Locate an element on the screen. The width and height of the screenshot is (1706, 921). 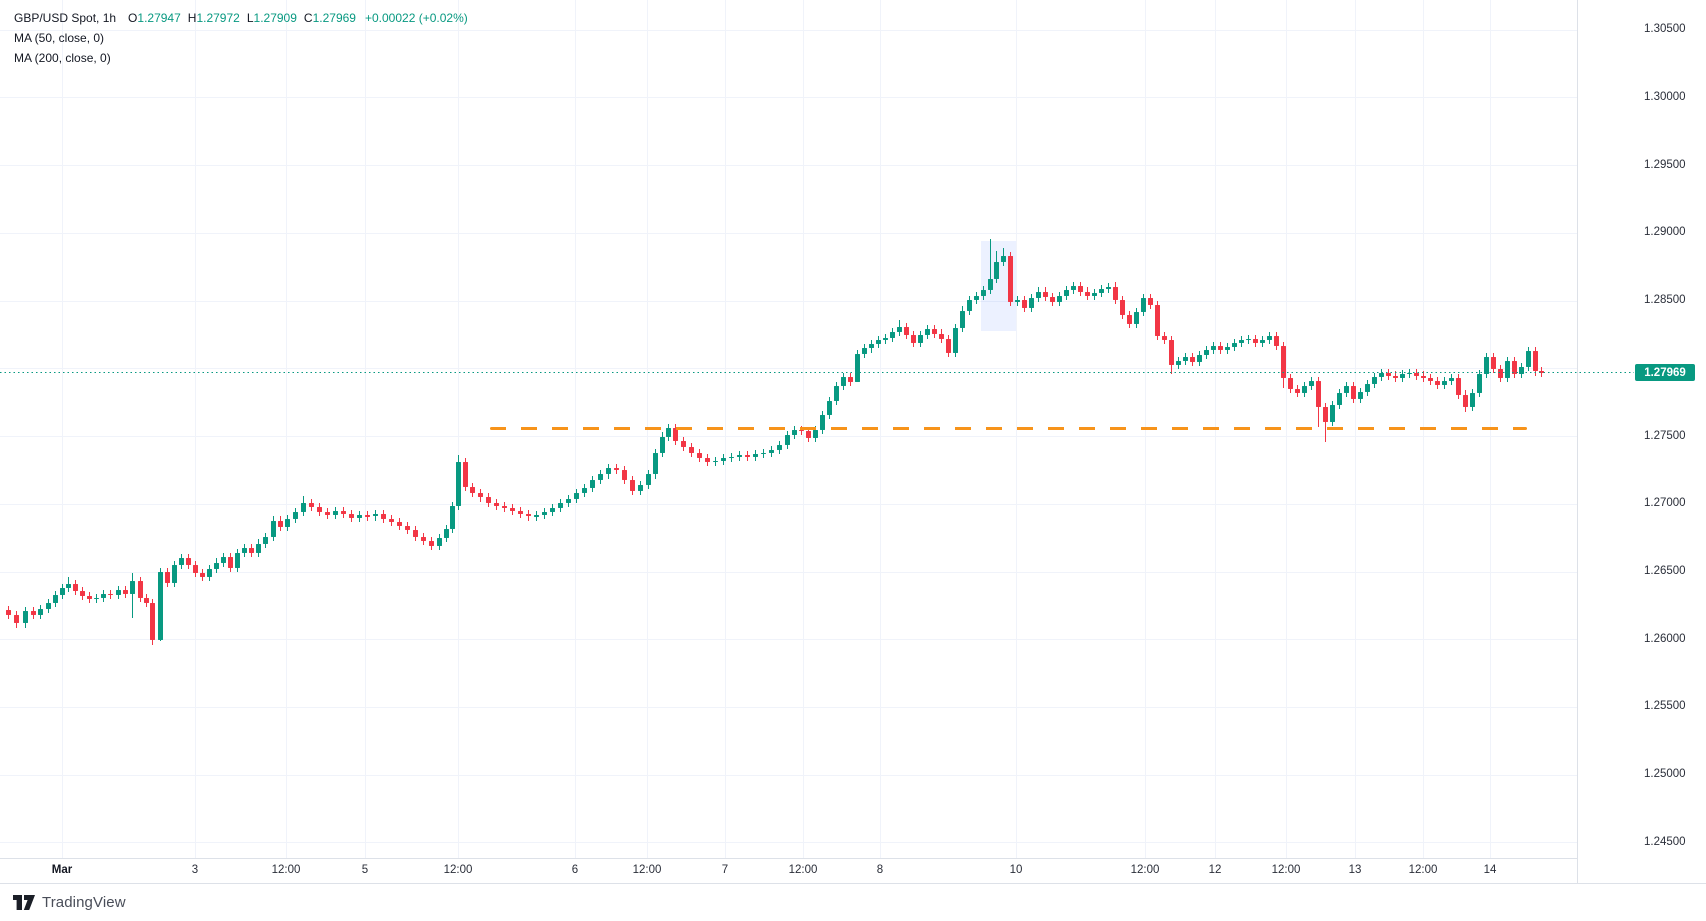
price-tick-label: 1.28500 is located at coordinates (1665, 300).